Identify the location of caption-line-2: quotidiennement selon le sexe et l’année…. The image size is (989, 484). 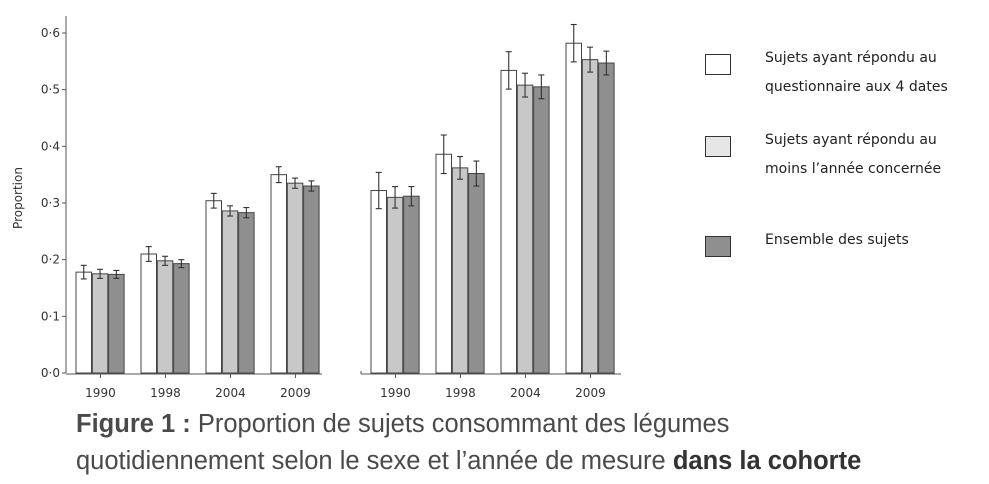
(528, 461).